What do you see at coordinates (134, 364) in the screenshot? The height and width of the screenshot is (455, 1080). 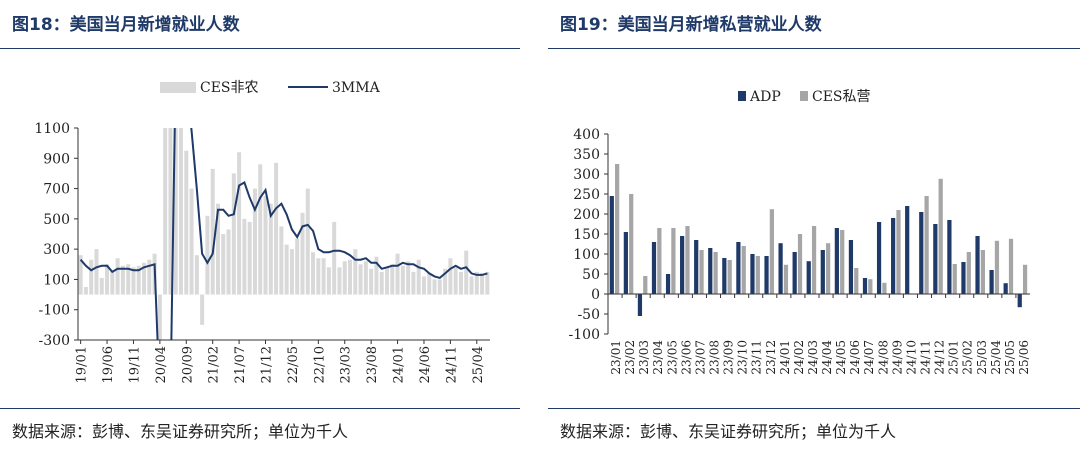 I see `x-tick-label: 19/11` at bounding box center [134, 364].